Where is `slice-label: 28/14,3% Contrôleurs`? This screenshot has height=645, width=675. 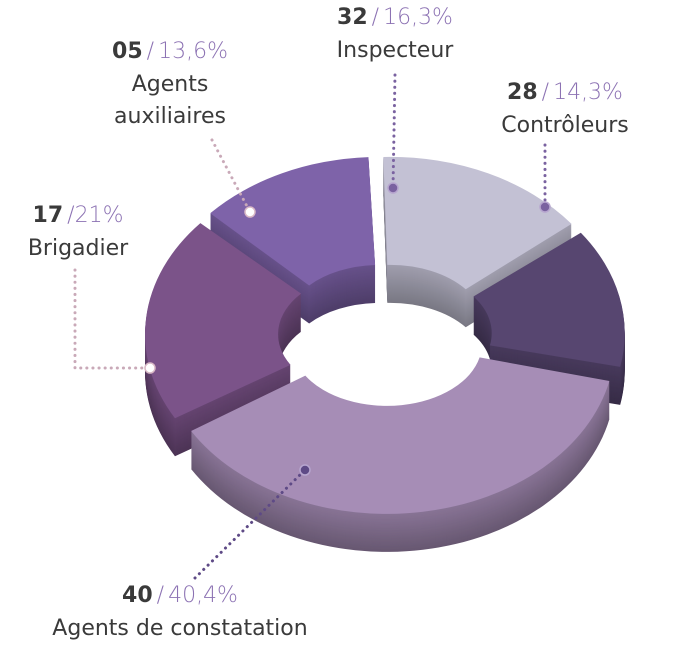
slice-label: 28/14,3% Contrôleurs is located at coordinates (565, 109).